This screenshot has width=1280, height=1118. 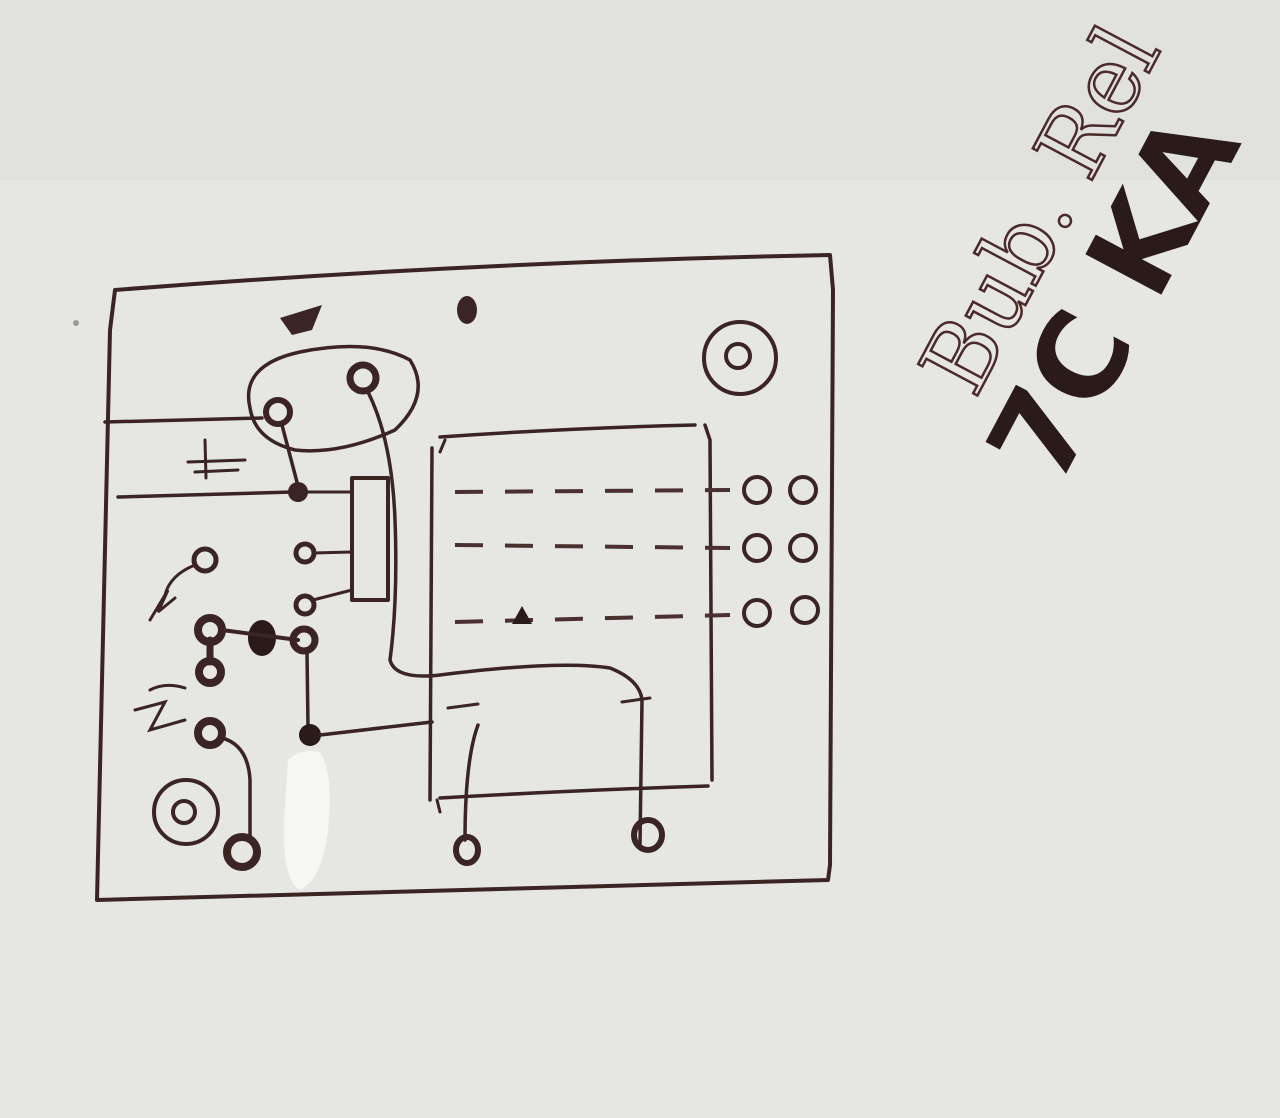 I want to click on mounting-screw-bottom-left, so click(x=186, y=812).